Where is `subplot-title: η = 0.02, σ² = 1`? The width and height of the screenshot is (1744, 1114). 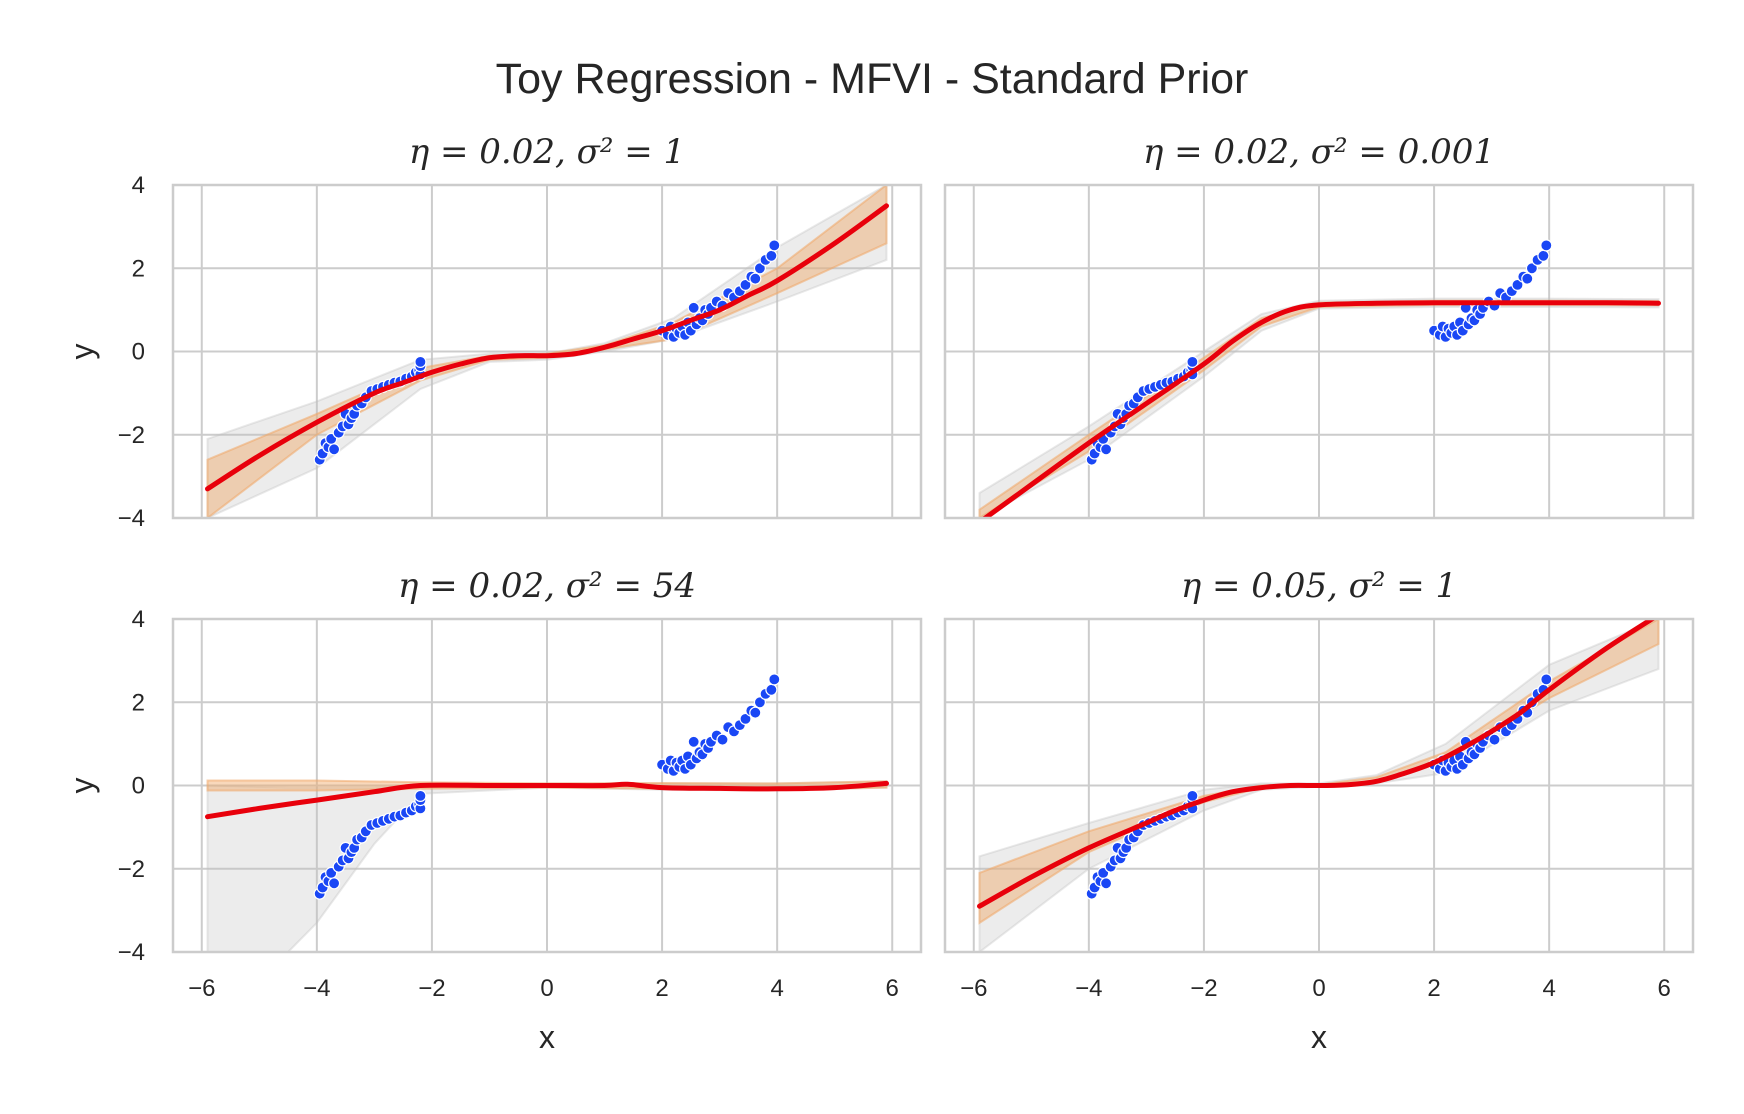 subplot-title: η = 0.02, σ² = 1 is located at coordinates (547, 152).